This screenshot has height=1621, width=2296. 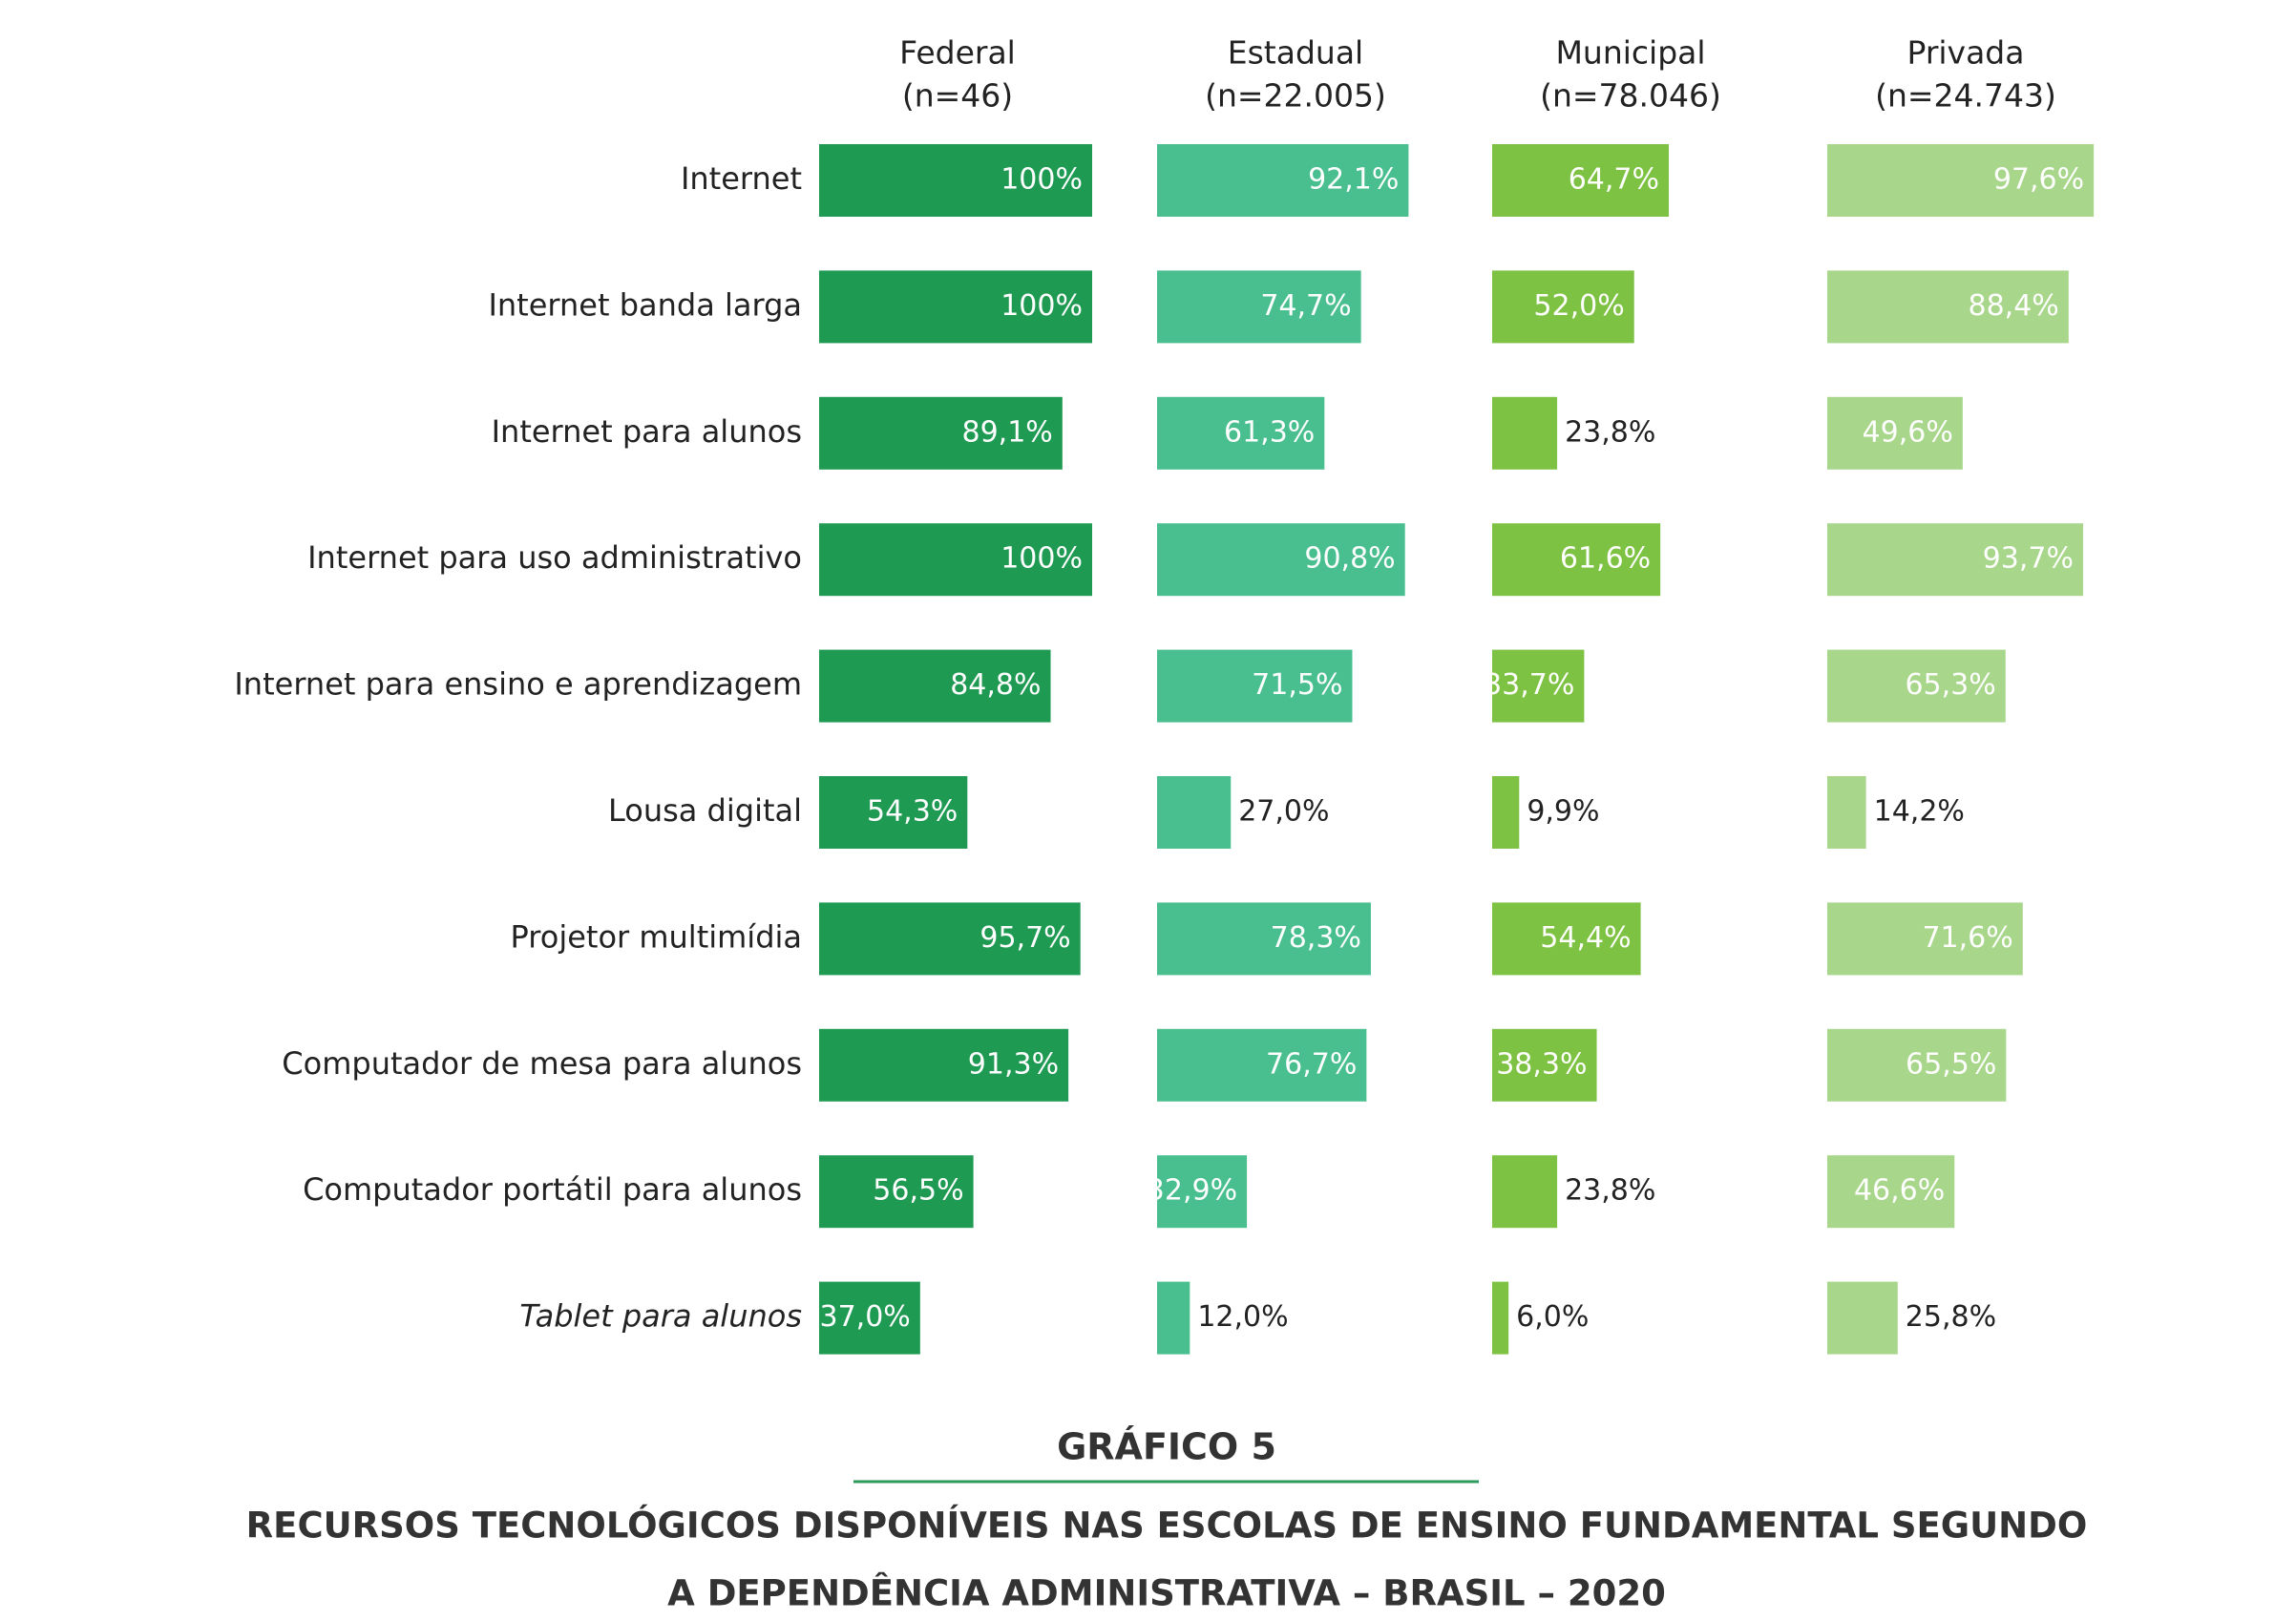 What do you see at coordinates (1024, 938) in the screenshot?
I see `value-label: 95,7%` at bounding box center [1024, 938].